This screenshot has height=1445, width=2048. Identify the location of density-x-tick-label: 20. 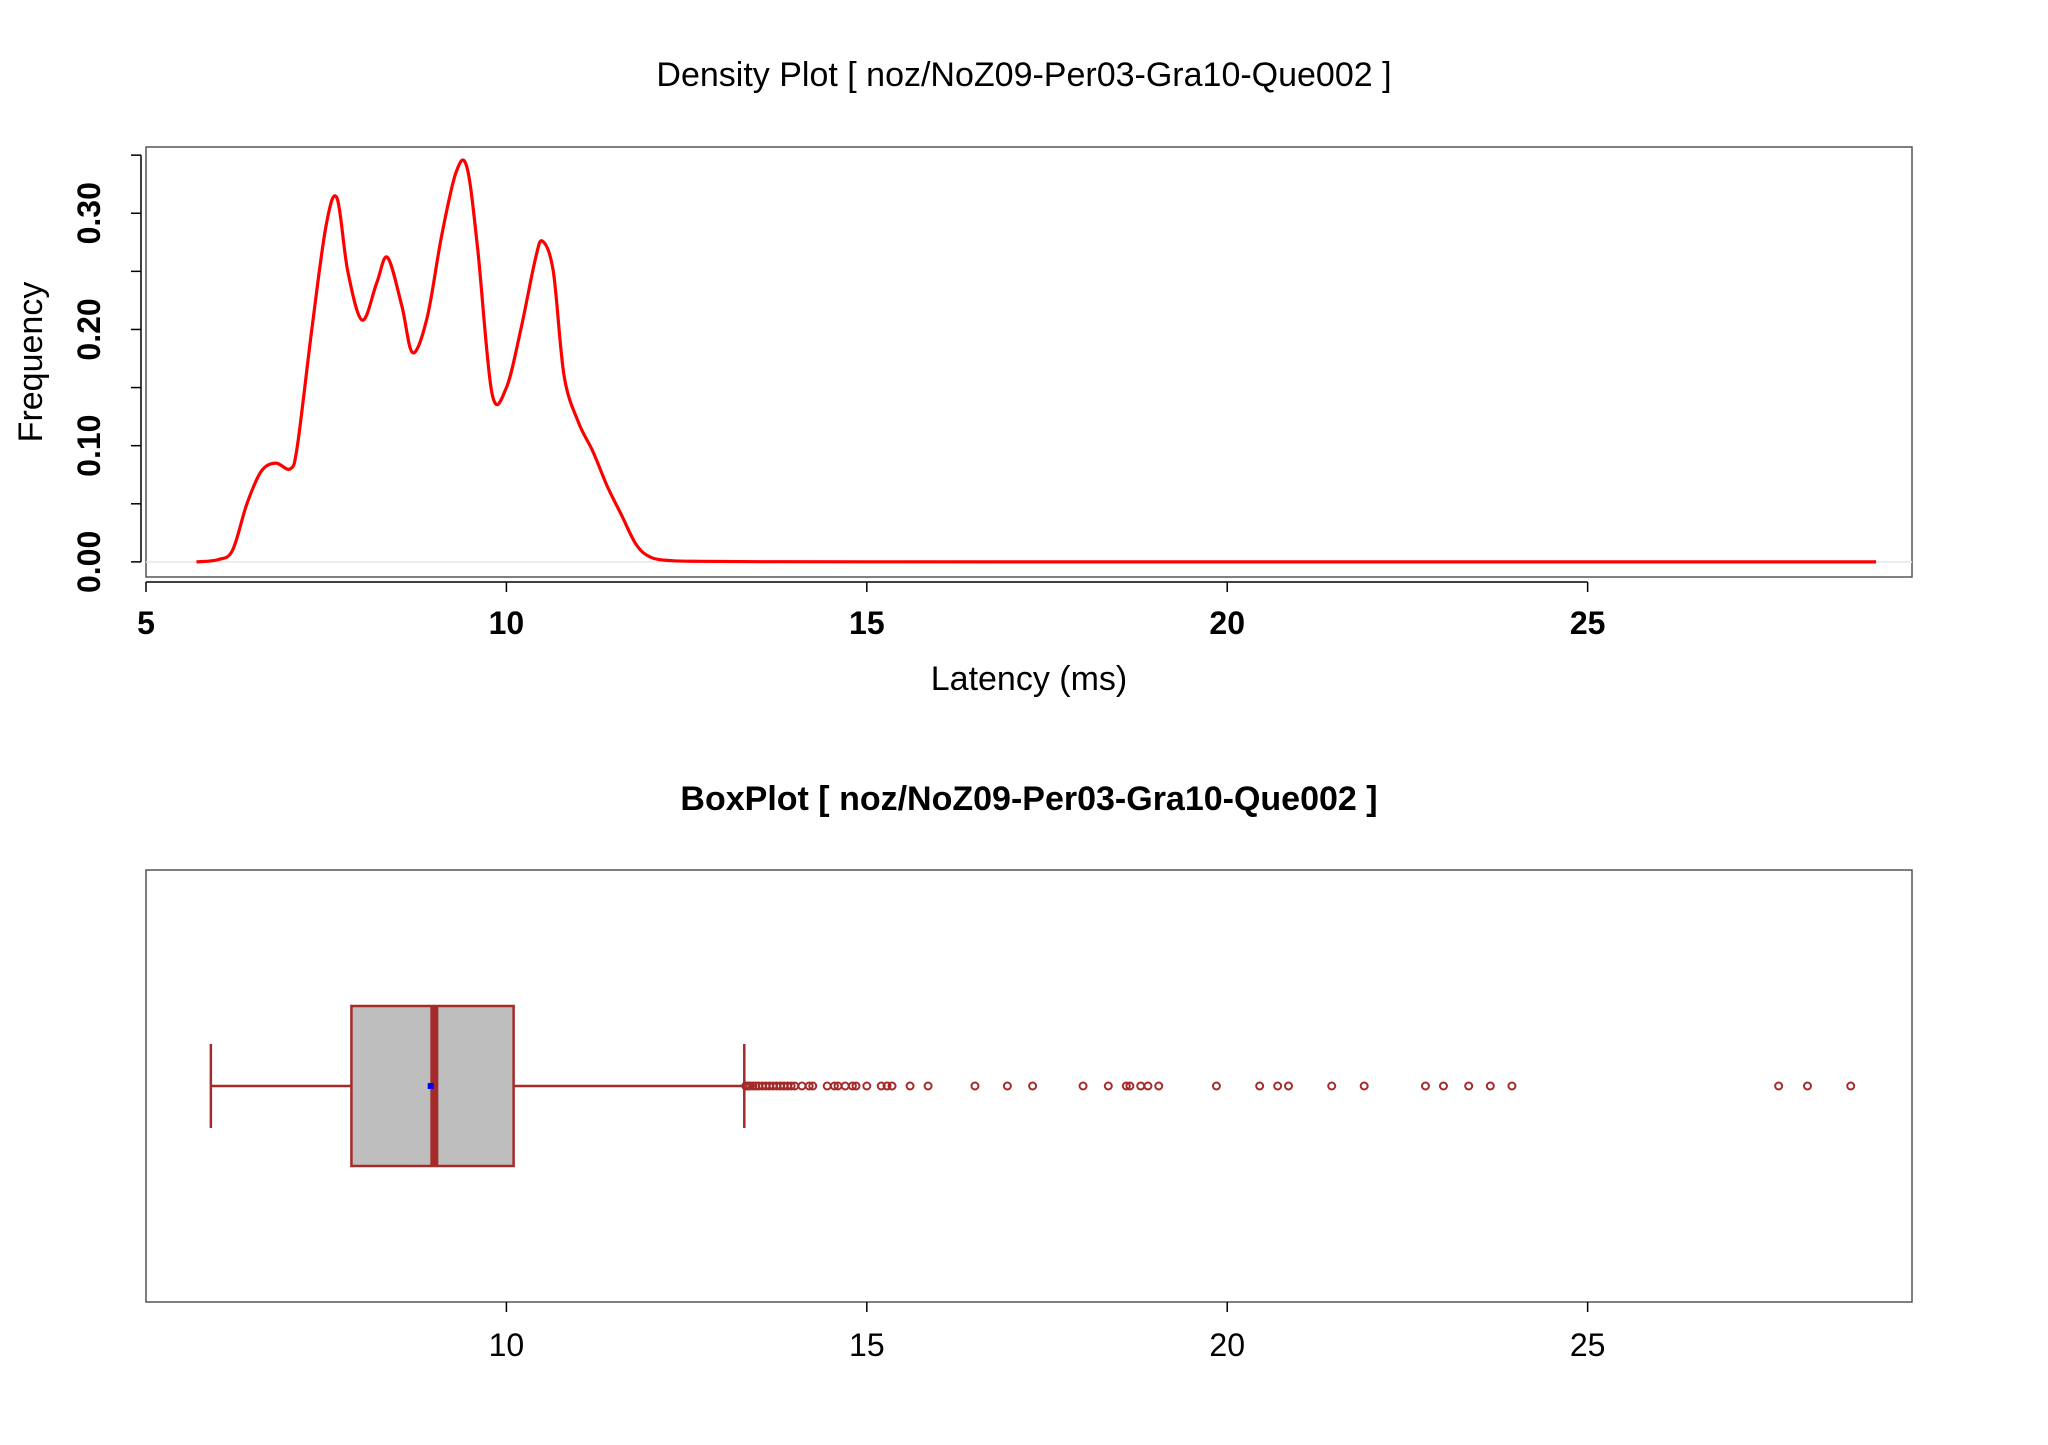
(1227, 623).